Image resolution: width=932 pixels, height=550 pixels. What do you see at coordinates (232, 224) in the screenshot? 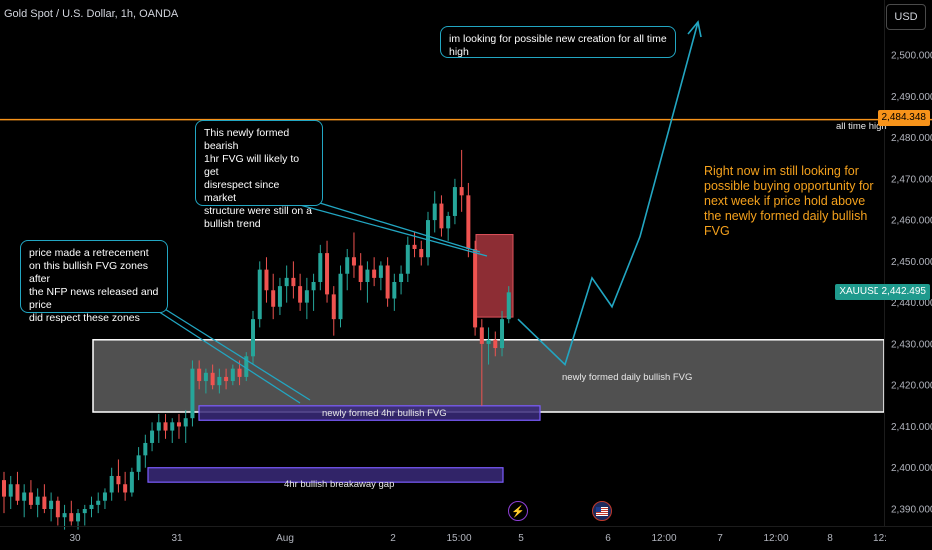
I see `bearish-callout-line: bullish trend` at bounding box center [232, 224].